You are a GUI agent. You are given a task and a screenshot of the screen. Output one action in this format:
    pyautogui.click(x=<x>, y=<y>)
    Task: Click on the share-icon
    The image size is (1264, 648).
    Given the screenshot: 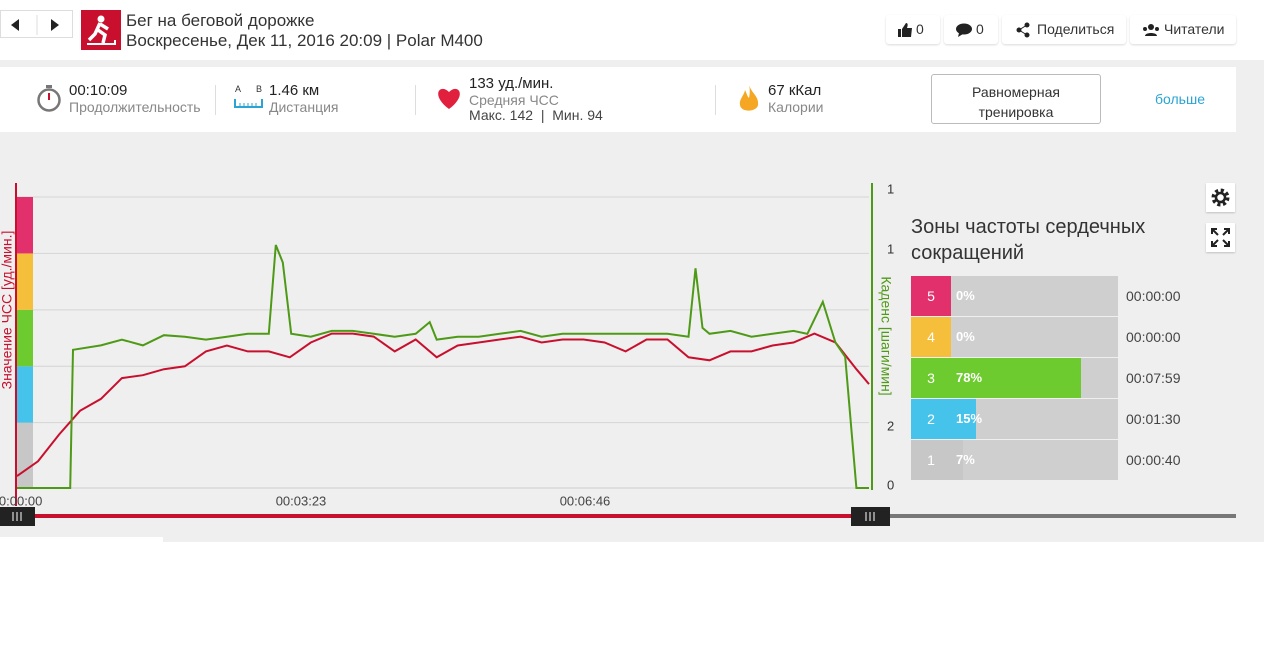 What is the action you would take?
    pyautogui.click(x=1023, y=30)
    